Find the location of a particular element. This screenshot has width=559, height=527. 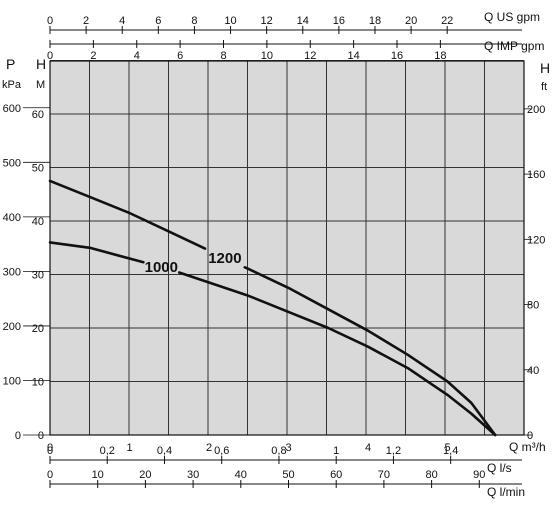

imp-gpm-tick-label: 6 is located at coordinates (180, 56).